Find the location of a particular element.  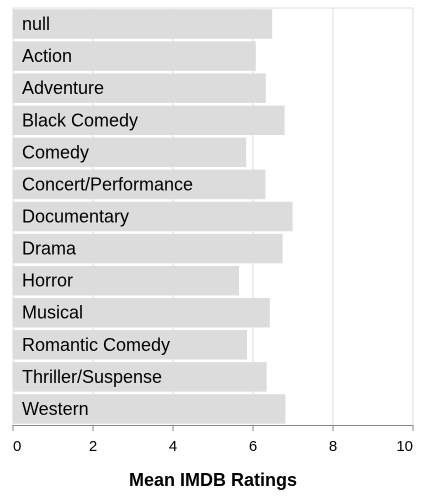

x-tick-label-4: 4 is located at coordinates (173, 446).